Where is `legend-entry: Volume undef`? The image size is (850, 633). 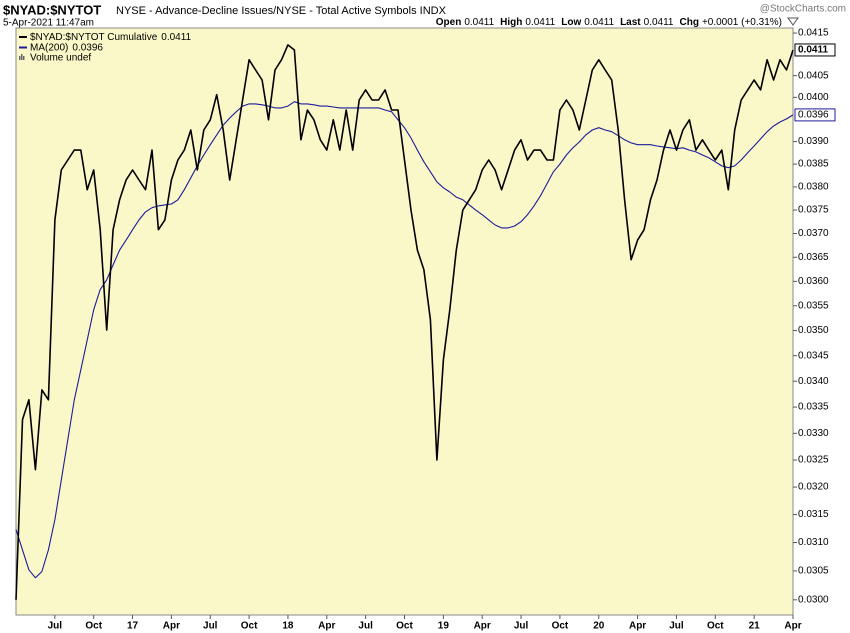
legend-entry: Volume undef is located at coordinates (60, 58).